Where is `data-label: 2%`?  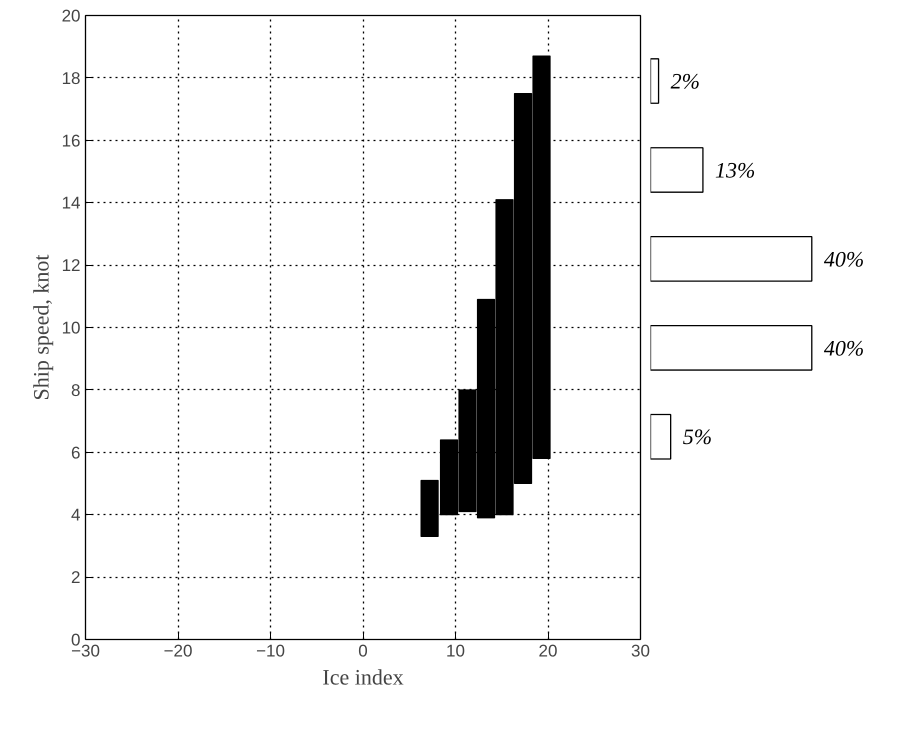 data-label: 2% is located at coordinates (685, 81).